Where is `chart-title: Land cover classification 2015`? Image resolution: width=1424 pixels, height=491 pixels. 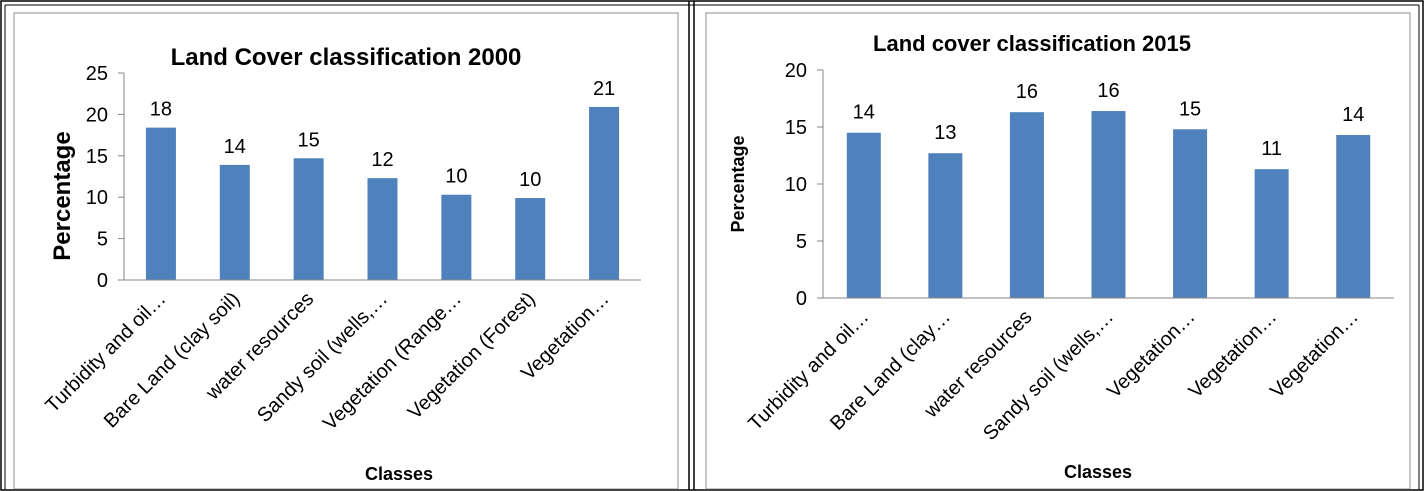
chart-title: Land cover classification 2015 is located at coordinates (1032, 43).